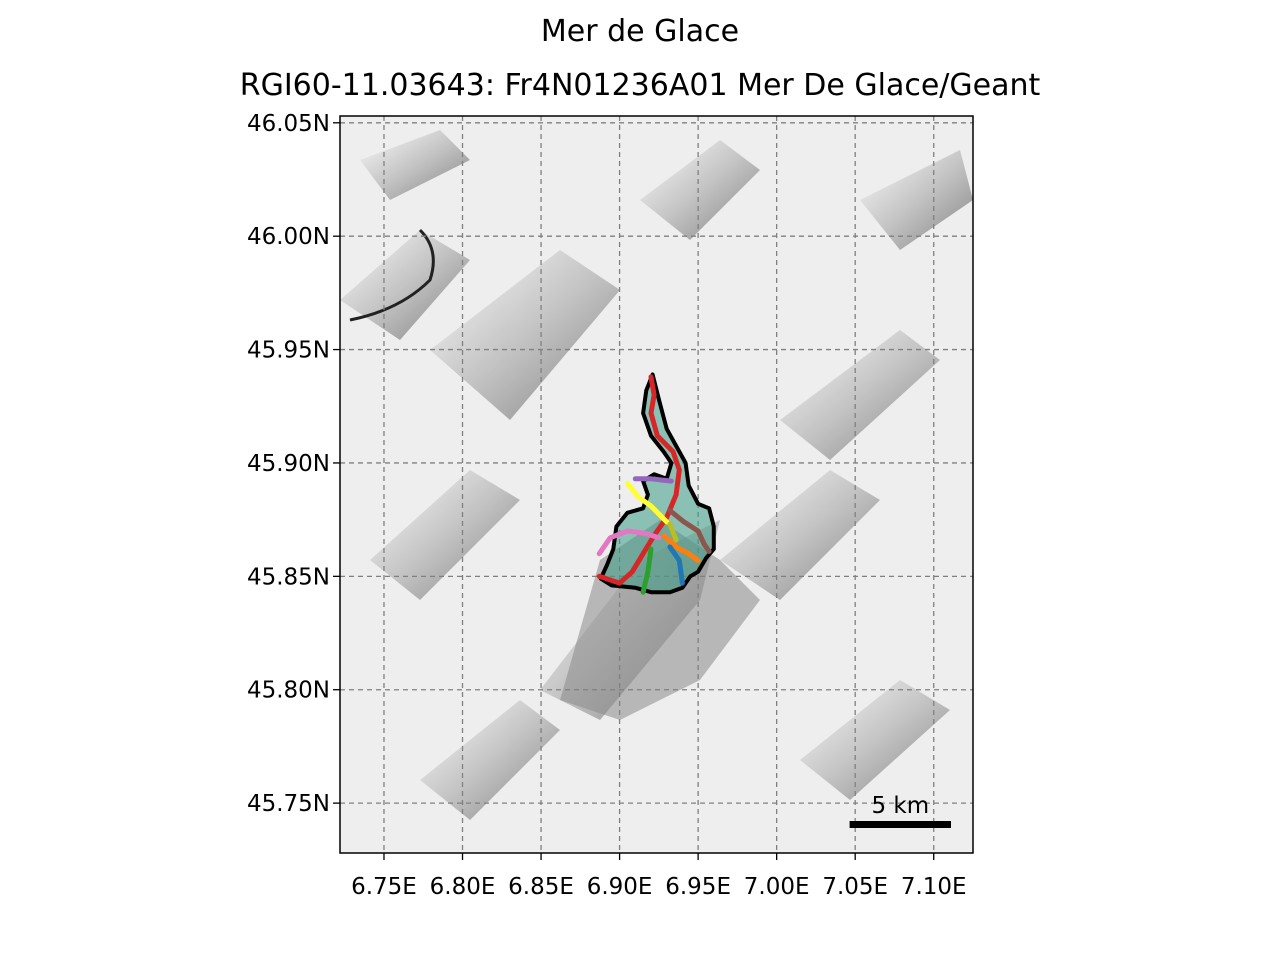  I want to click on scale-bar-label: 5 km, so click(900, 806).